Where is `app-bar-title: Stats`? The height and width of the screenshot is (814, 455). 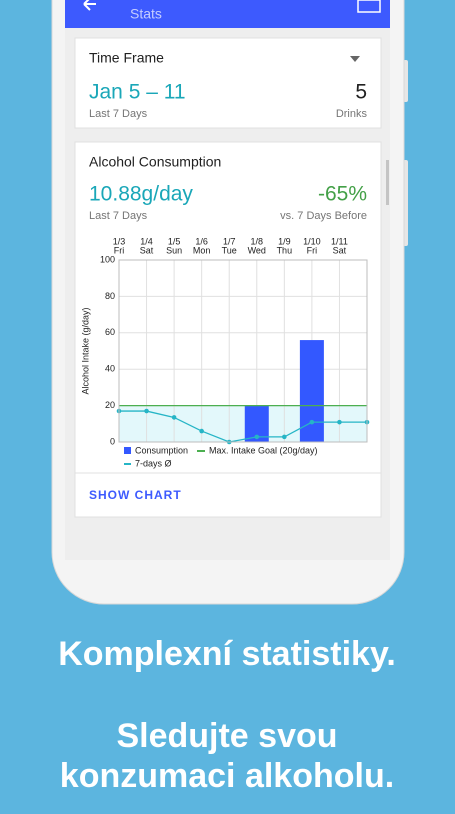
app-bar-title: Stats is located at coordinates (146, 14).